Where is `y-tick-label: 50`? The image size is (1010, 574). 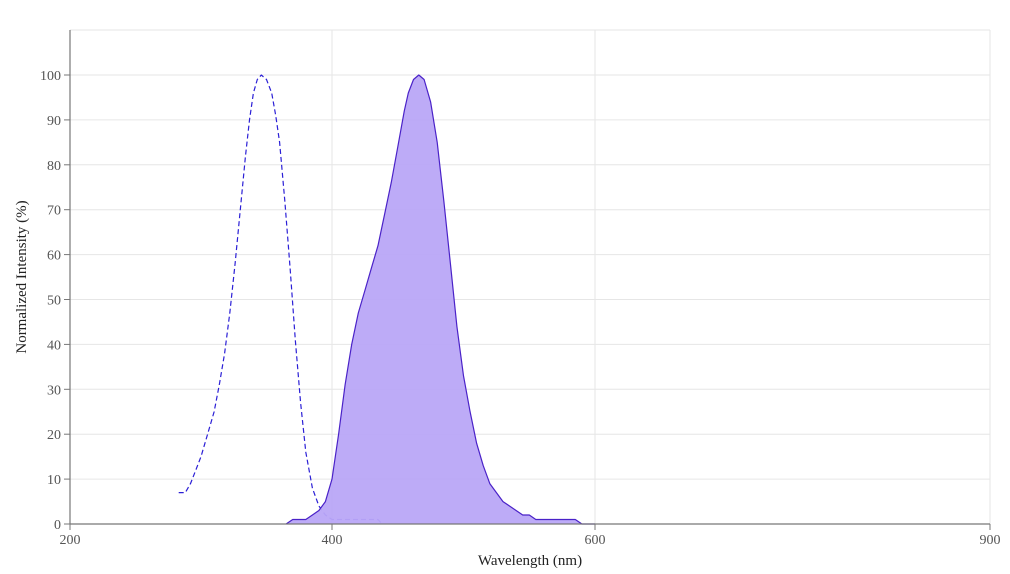 y-tick-label: 50 is located at coordinates (54, 301).